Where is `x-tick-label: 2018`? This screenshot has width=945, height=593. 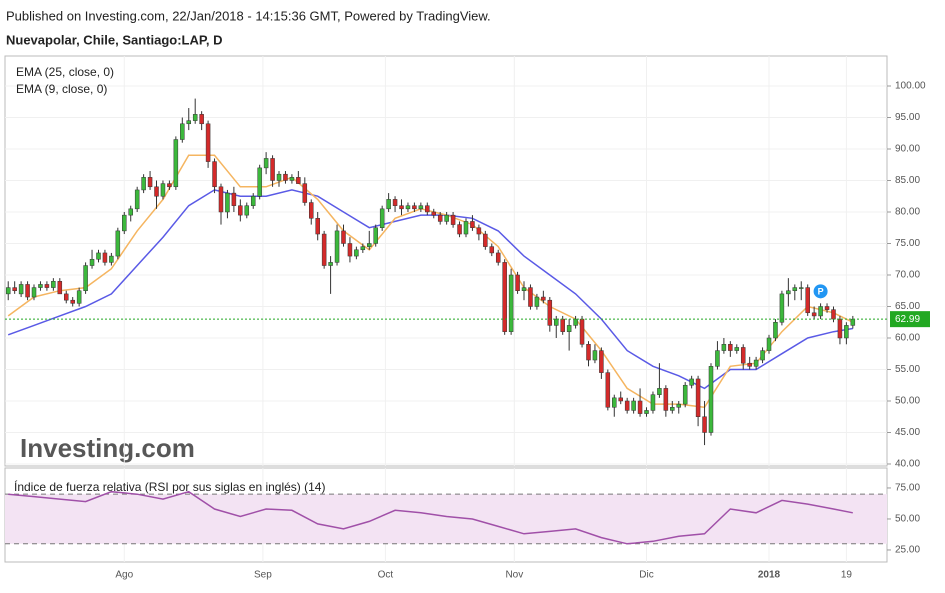 x-tick-label: 2018 is located at coordinates (769, 575).